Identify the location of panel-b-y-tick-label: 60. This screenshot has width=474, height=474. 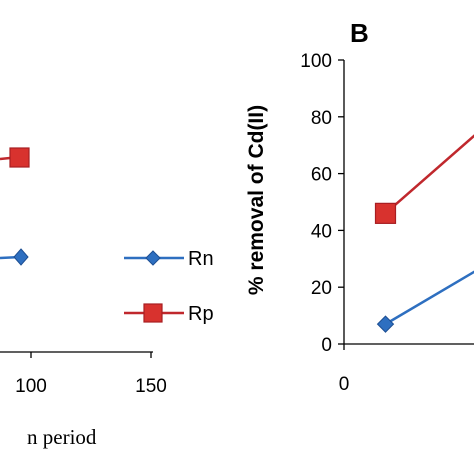
(321, 175).